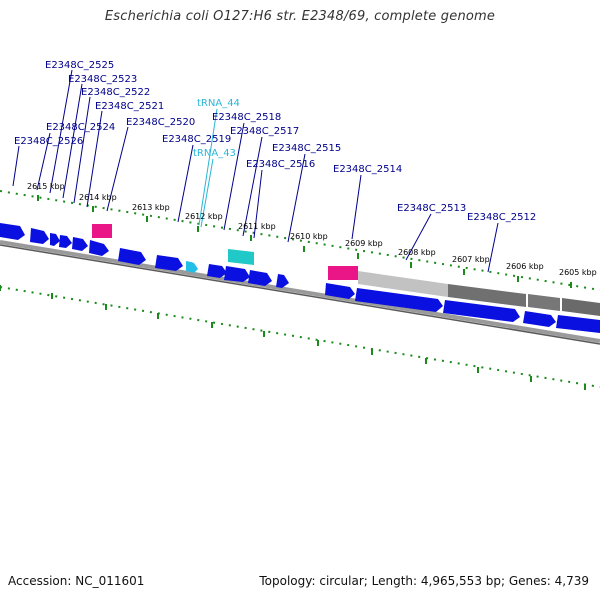 The image size is (600, 600). I want to click on gene-label: E2348C_2520, so click(160, 122).